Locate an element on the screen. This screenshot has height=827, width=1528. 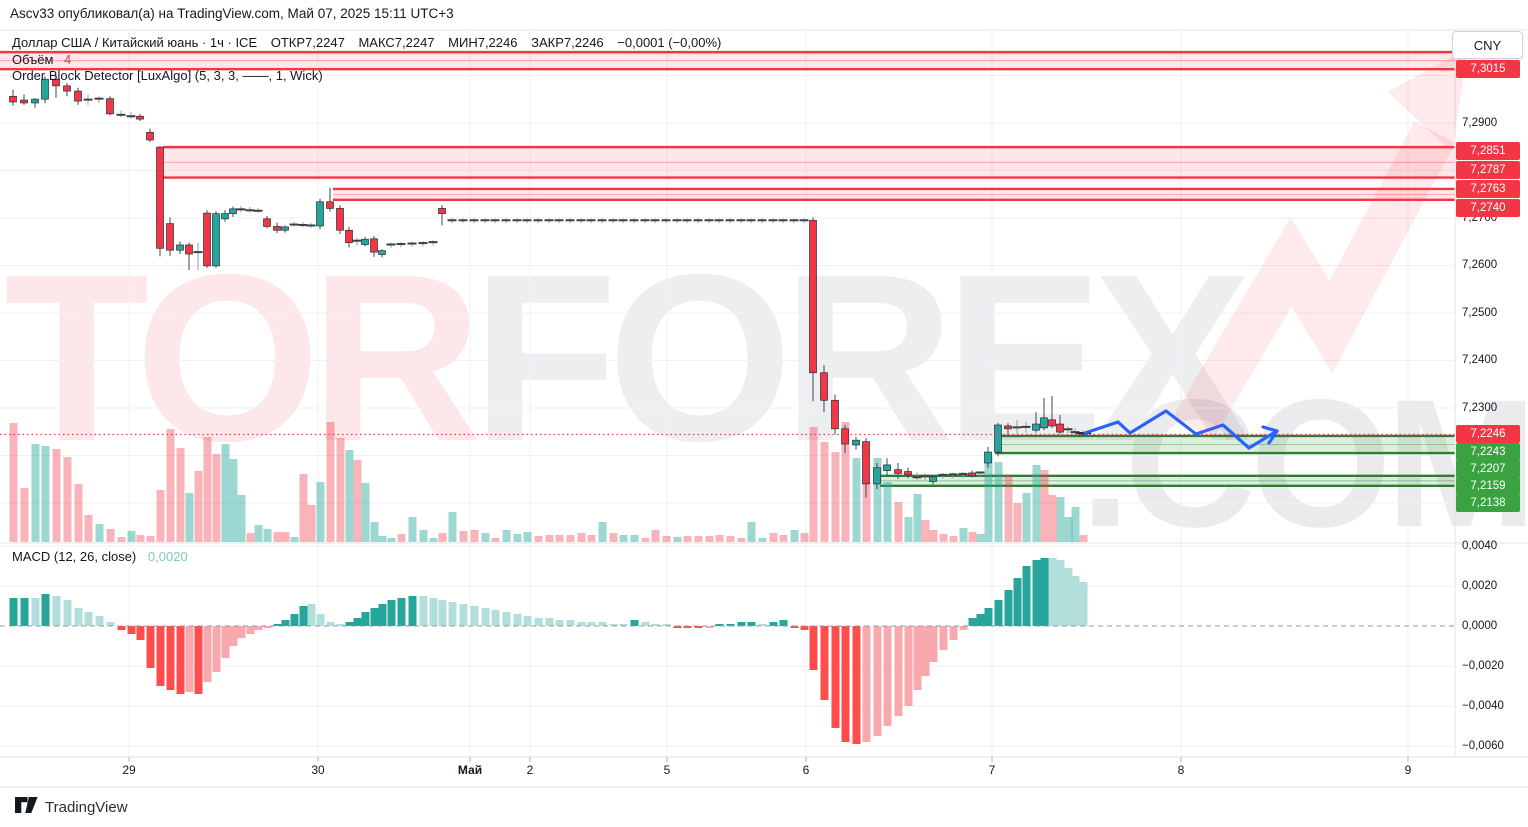
price-change: −0,0001 (−0,00%) is located at coordinates (669, 42).